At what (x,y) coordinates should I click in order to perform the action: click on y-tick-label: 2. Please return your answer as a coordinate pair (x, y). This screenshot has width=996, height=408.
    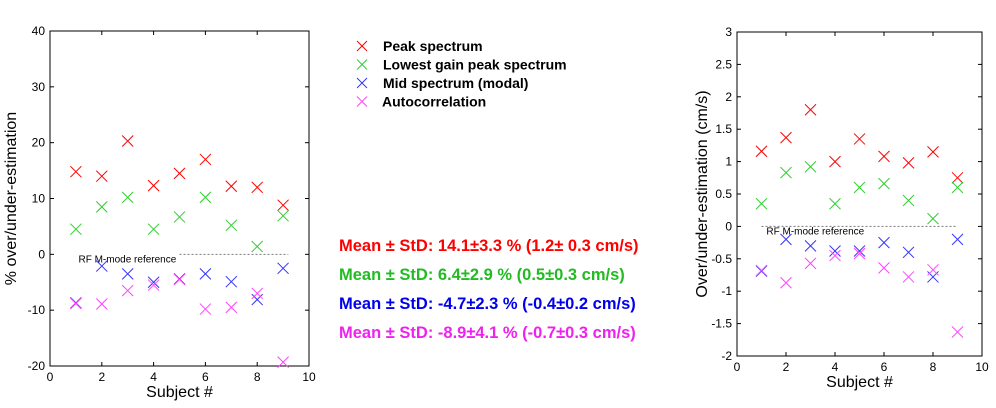
    Looking at the image, I should click on (728, 97).